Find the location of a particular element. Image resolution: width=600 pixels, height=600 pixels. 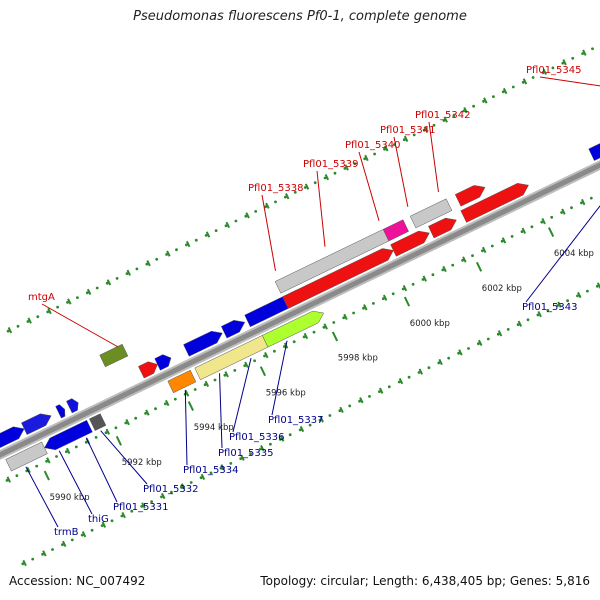

gene-label-bottom: Pfl01_5334 is located at coordinates (211, 470).